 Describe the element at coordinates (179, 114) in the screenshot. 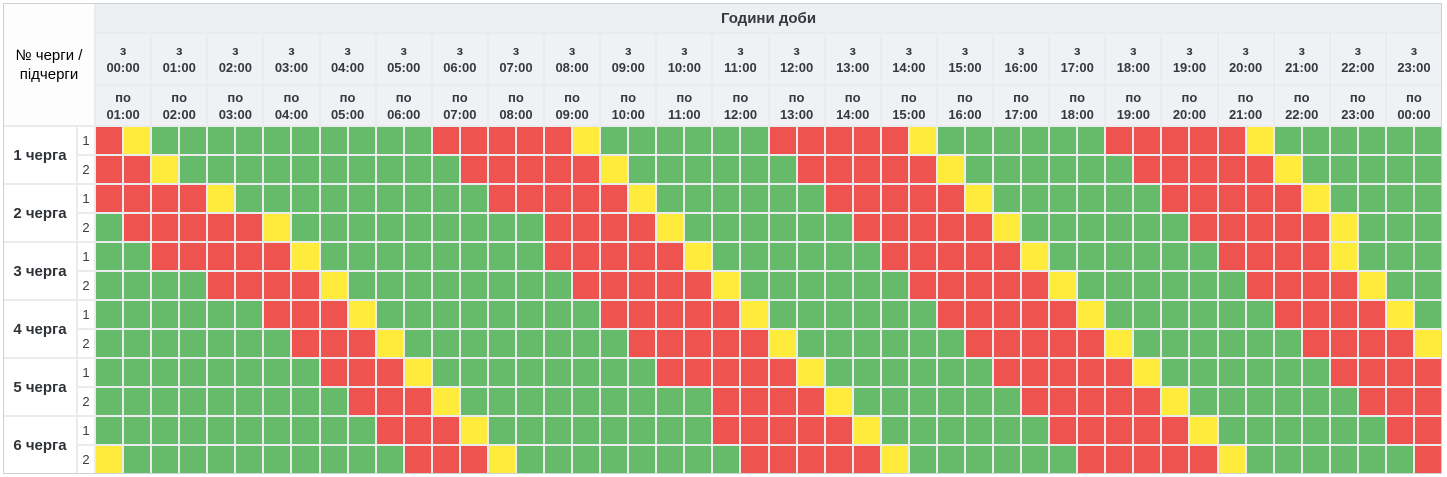

I see `hour-to-time: 02:00` at that location.